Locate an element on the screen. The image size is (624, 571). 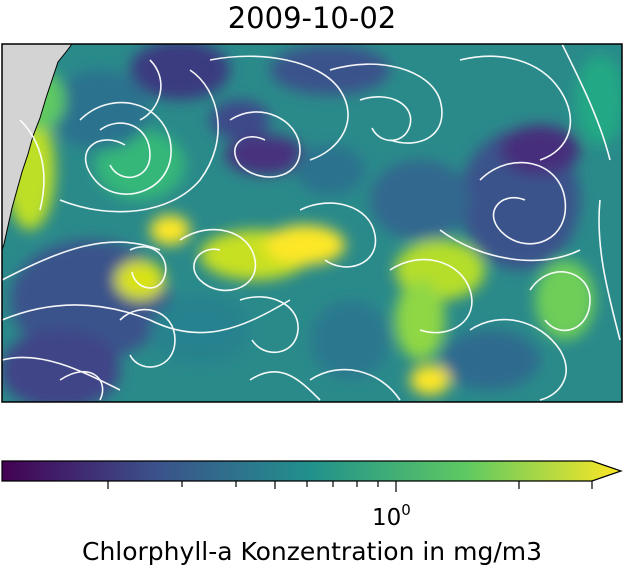
colorbar is located at coordinates (312, 476).